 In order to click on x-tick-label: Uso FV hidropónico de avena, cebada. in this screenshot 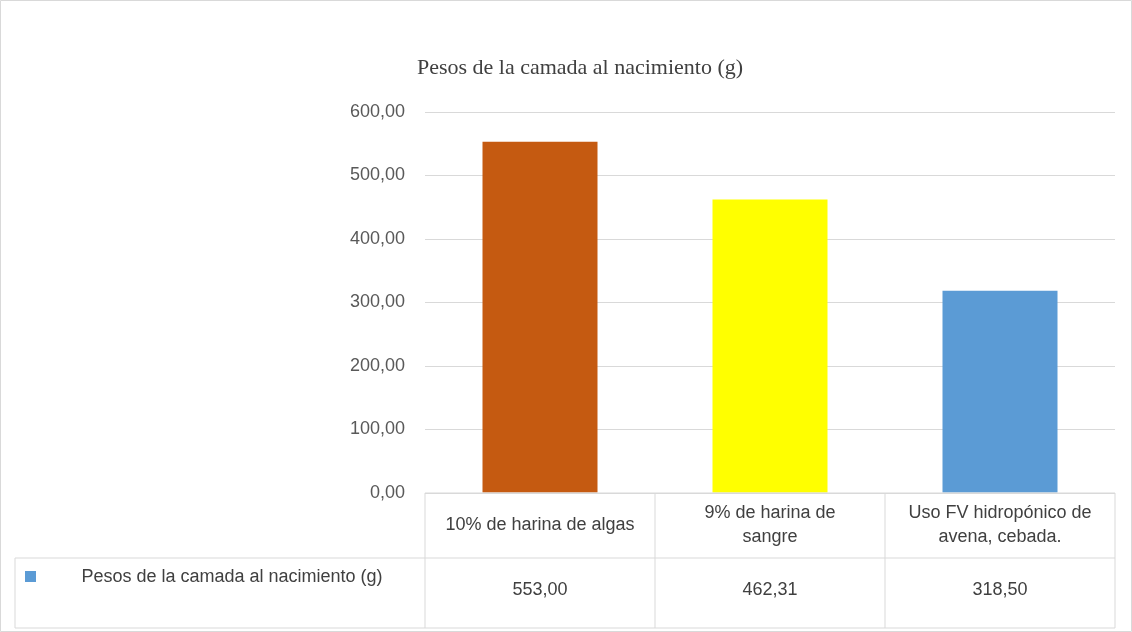, I will do `click(1000, 523)`.